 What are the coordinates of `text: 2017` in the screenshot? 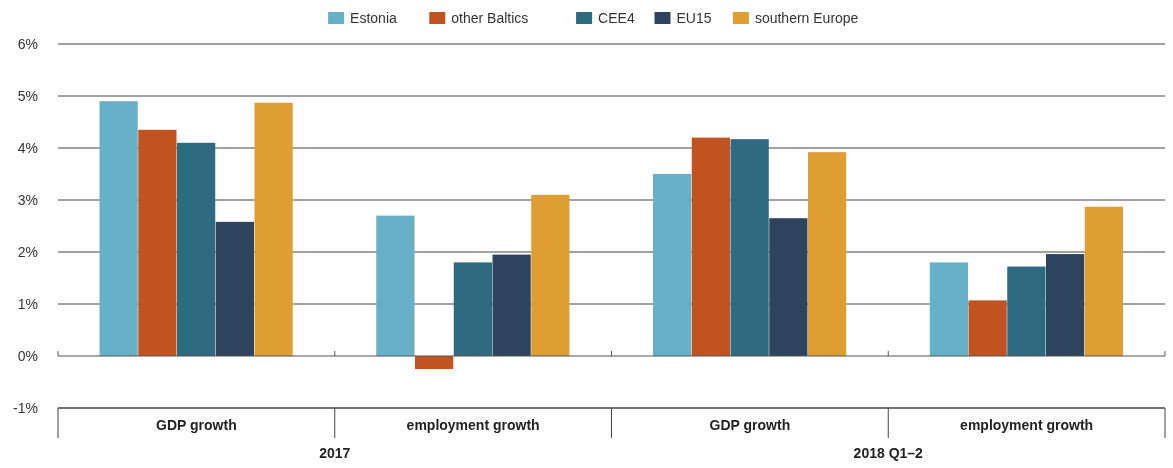 It's located at (335, 453).